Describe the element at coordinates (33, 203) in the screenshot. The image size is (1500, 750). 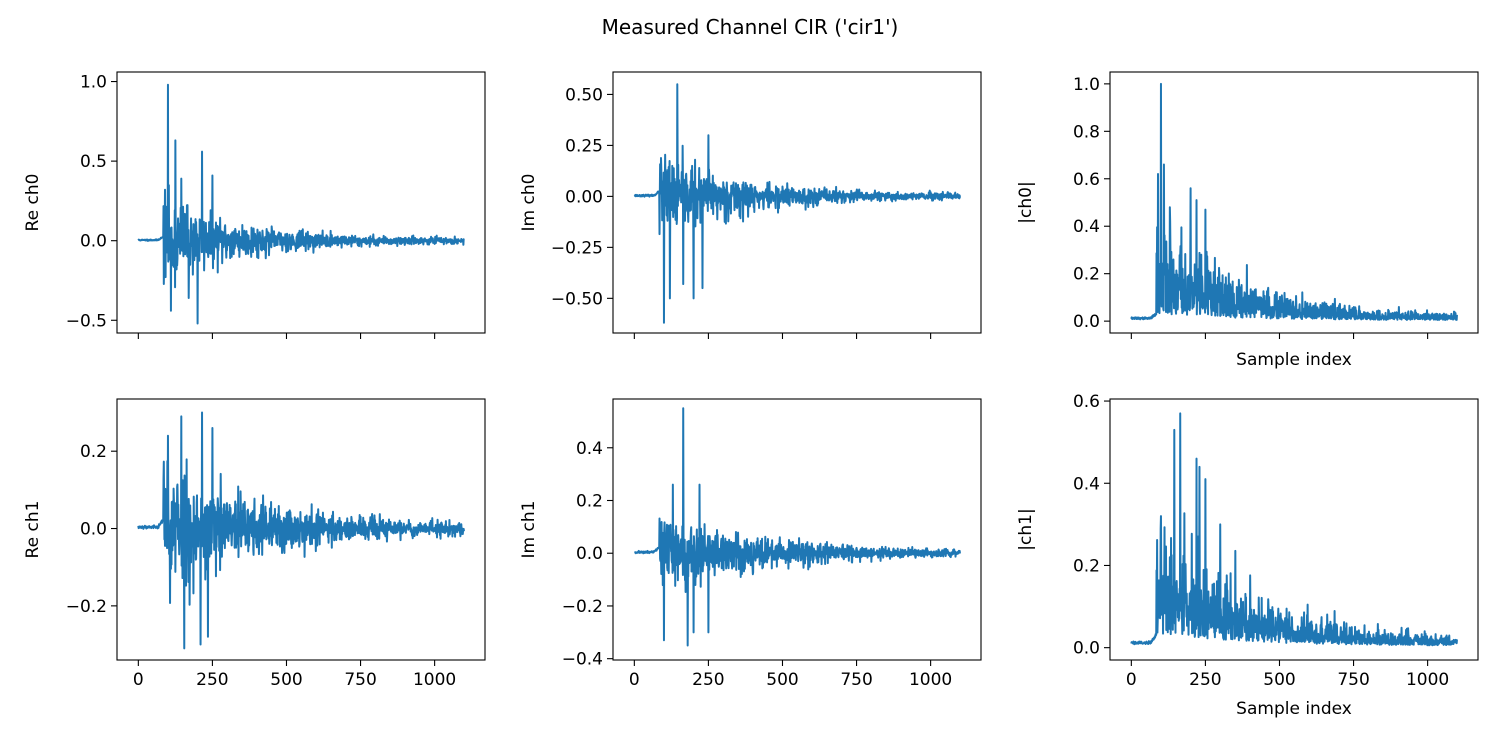
I see `y-axis-label: Re ch0` at that location.